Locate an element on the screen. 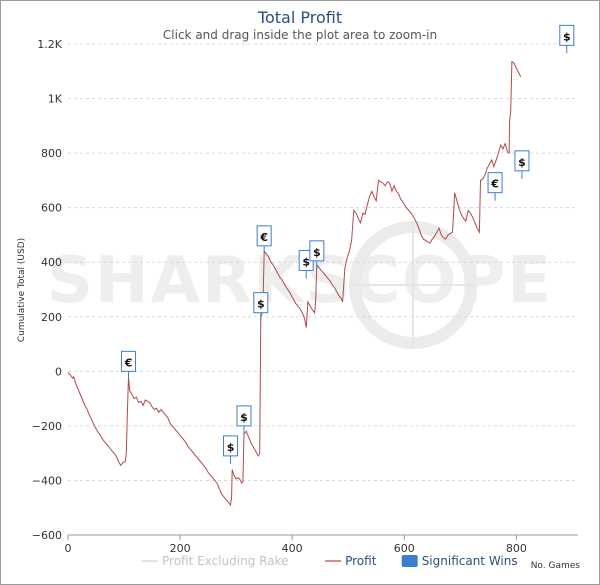  x-tick-label: 200 is located at coordinates (180, 548).